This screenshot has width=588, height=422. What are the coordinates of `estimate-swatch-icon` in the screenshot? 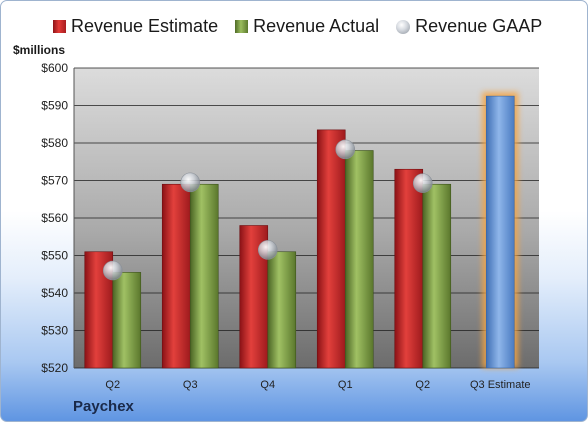 It's located at (59, 26).